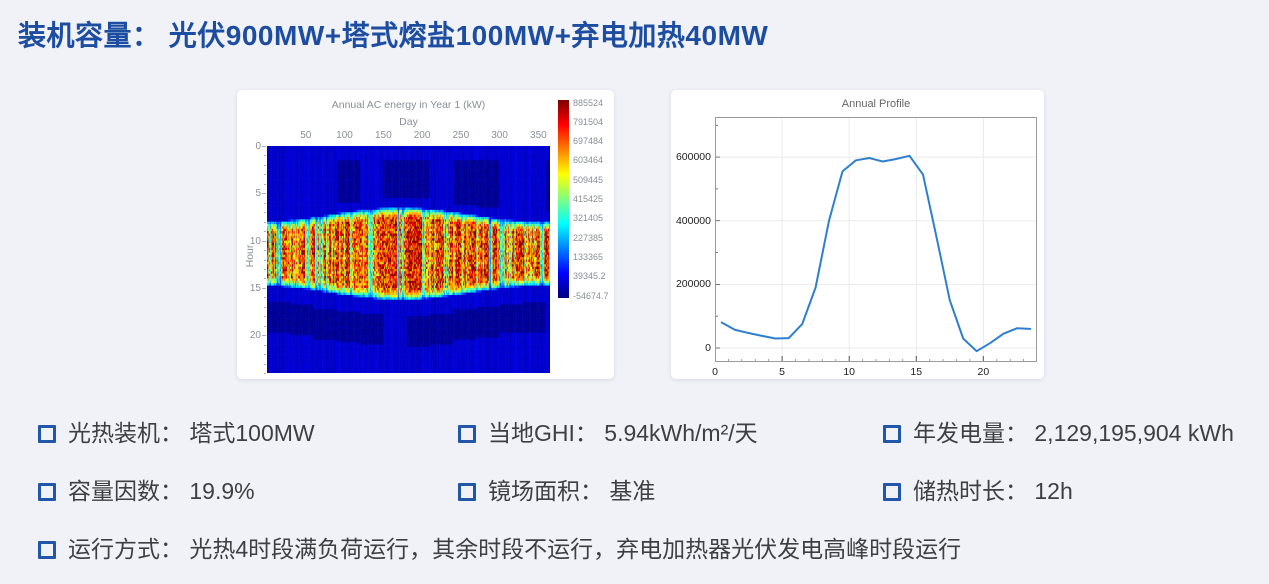 The width and height of the screenshot is (1269, 584). I want to click on stat-text: 当地GHI： 5.94kWh/m²/天, so click(623, 433).